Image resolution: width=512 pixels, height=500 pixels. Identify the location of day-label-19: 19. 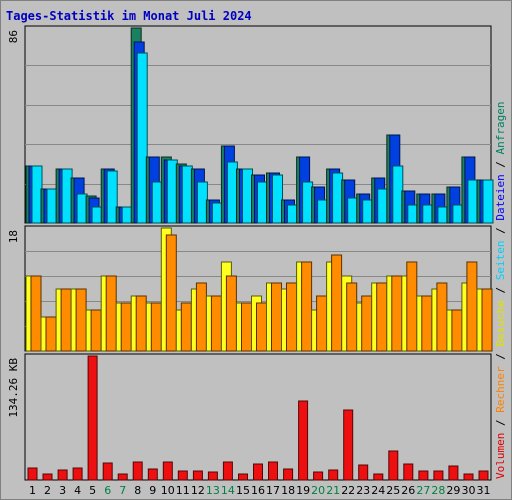
(303, 490).